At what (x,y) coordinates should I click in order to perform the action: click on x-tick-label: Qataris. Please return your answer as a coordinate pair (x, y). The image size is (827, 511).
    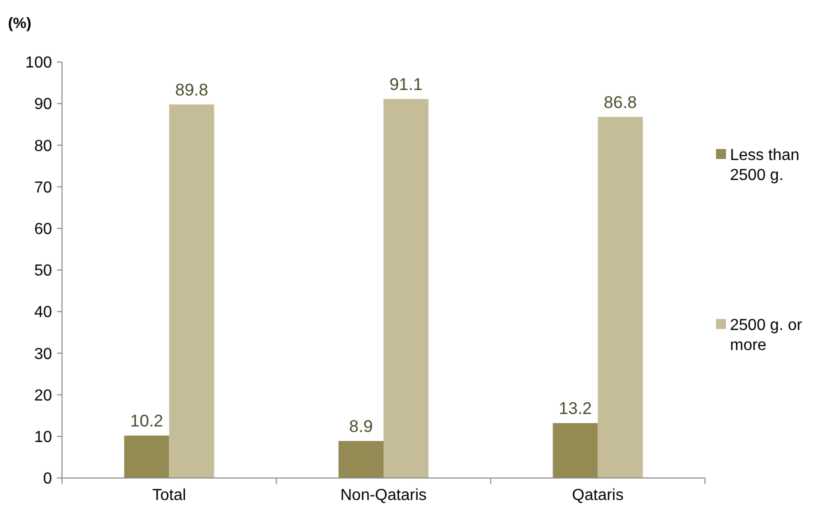
    Looking at the image, I should click on (598, 495).